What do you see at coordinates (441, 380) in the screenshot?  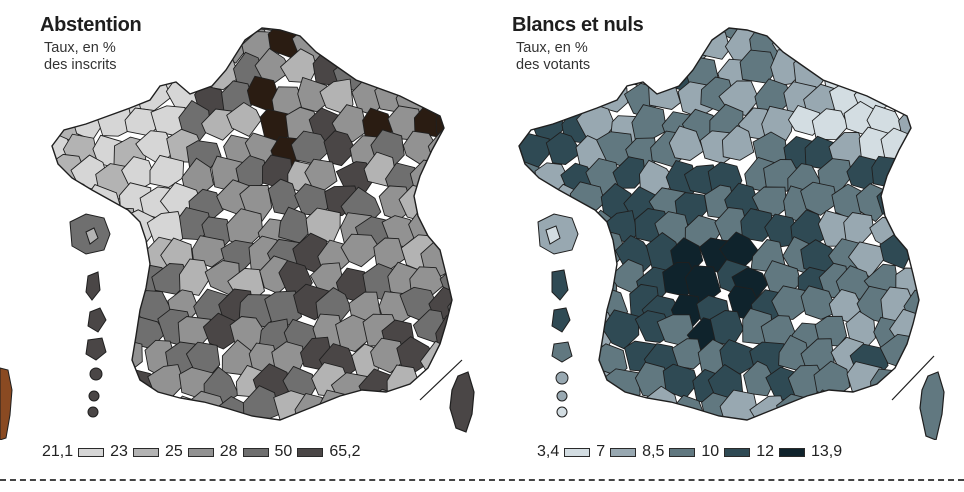 I see `corsica-separator-line` at bounding box center [441, 380].